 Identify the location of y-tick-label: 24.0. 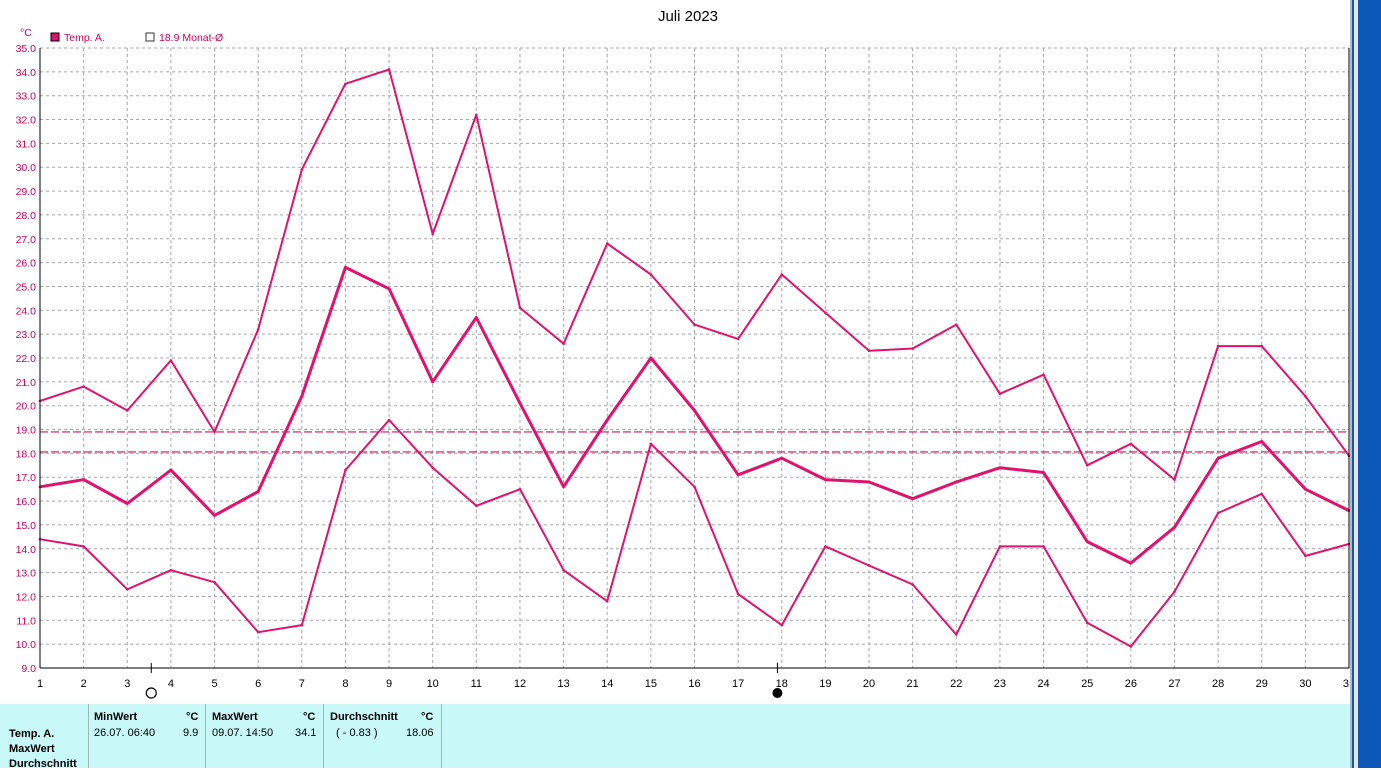
(26, 311).